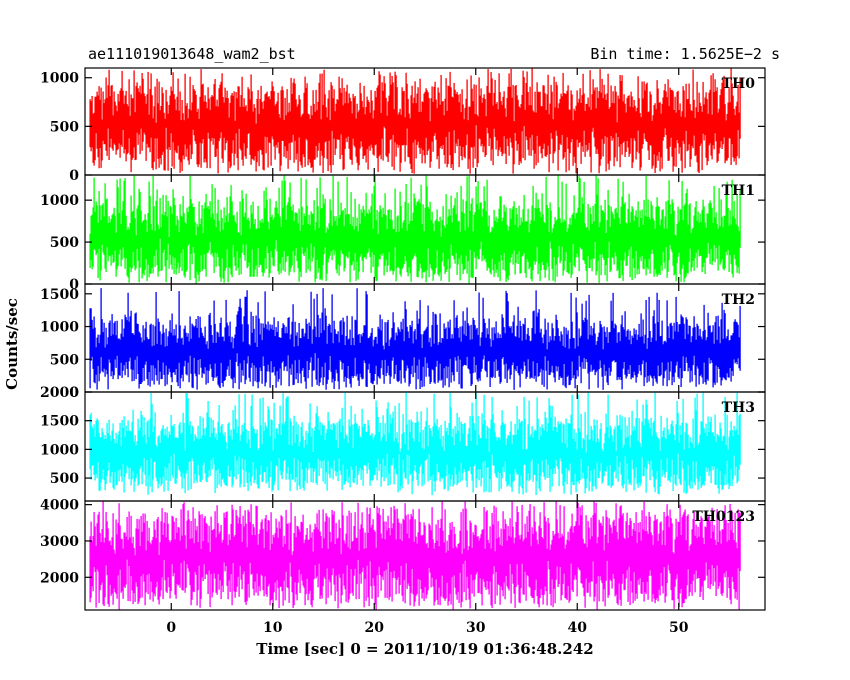 The image size is (850, 680). Describe the element at coordinates (685, 54) in the screenshot. I see `bin-time-label: Bin time: 1.5625E−2 s` at that location.